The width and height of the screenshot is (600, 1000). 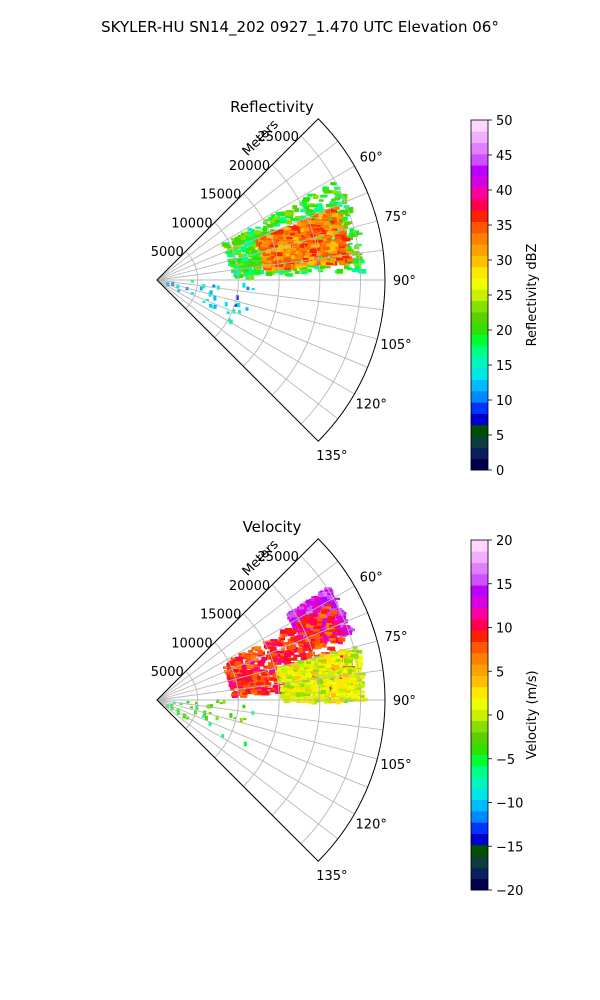 What do you see at coordinates (509, 804) in the screenshot?
I see `colorbar-tick-label: −10` at bounding box center [509, 804].